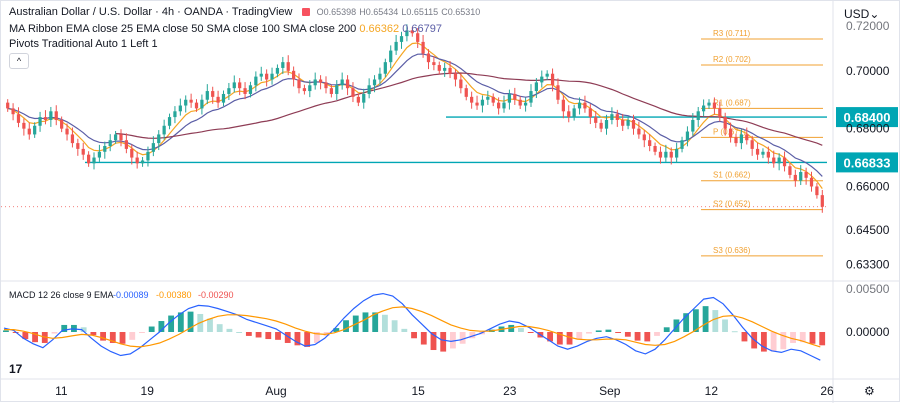 Image resolution: width=900 pixels, height=408 pixels. What do you see at coordinates (732, 33) in the screenshot?
I see `pivot-label: R3 (0.711)` at bounding box center [732, 33].